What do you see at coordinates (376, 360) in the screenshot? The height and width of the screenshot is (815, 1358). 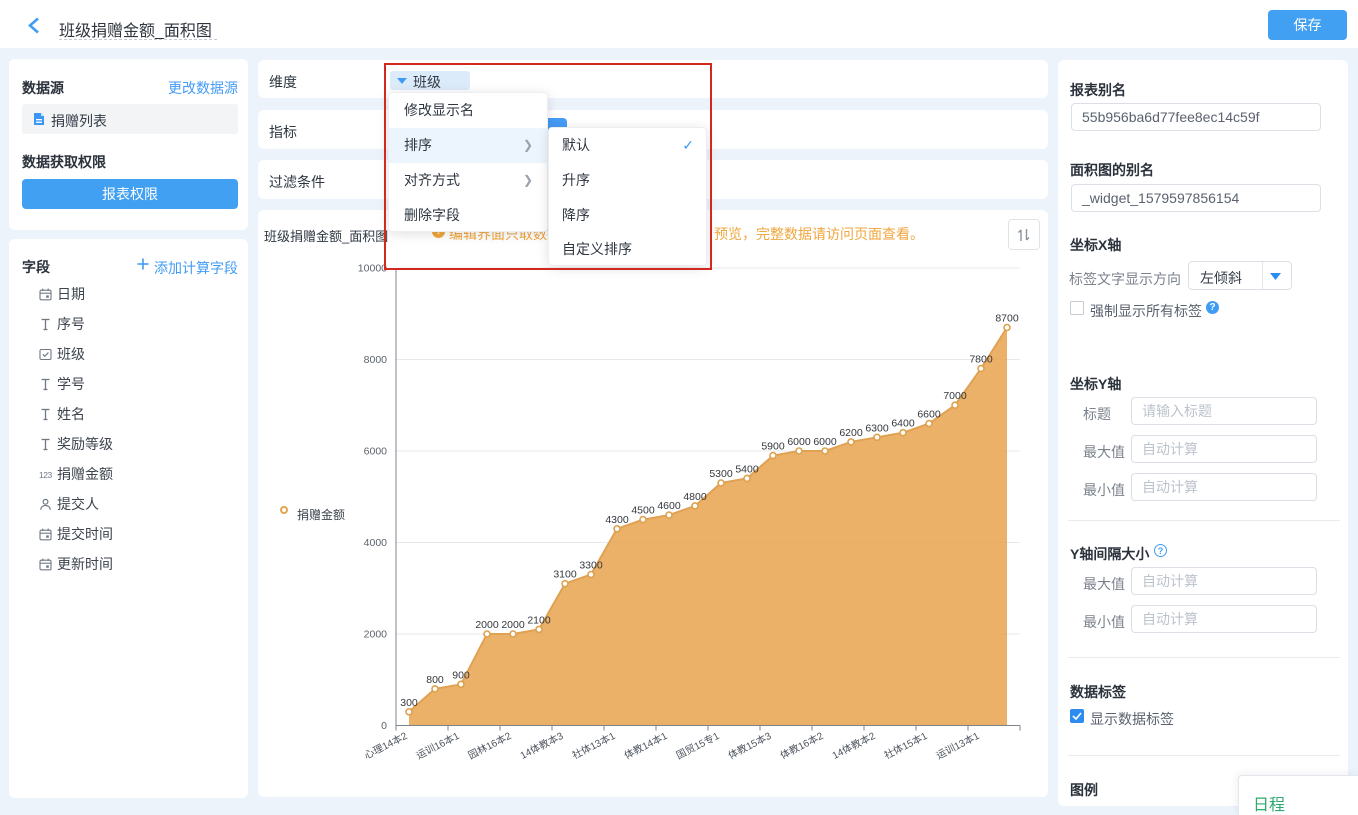 I see `svg-text: 8000` at bounding box center [376, 360].